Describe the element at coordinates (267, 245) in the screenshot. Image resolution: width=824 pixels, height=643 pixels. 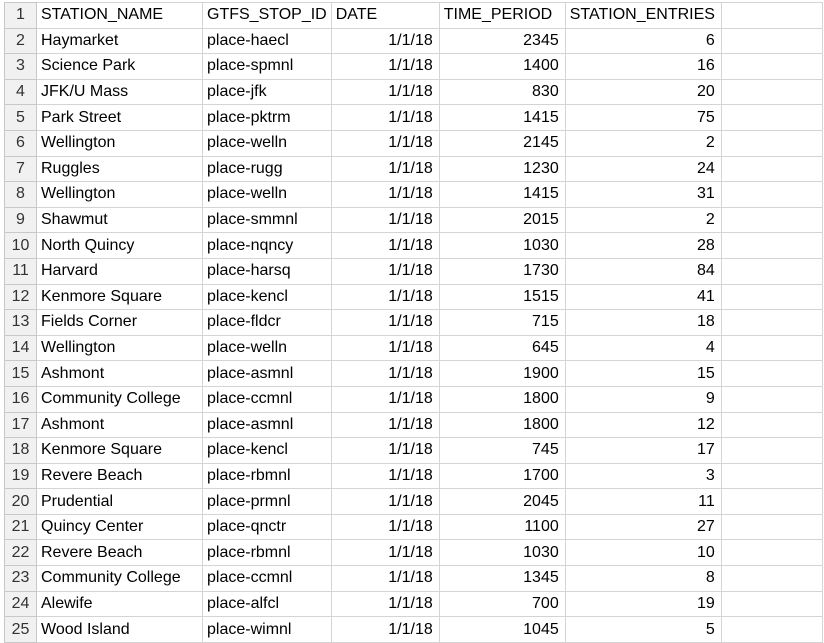
I see `gtfs-stop-id-cell: place-nqncy` at that location.